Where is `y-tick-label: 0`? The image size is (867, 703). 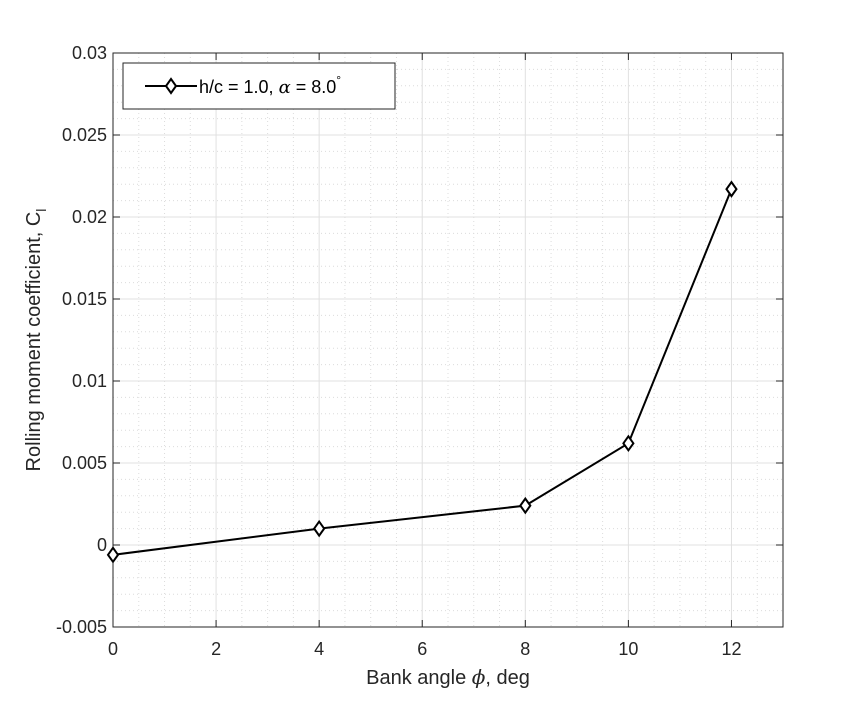 y-tick-label: 0 is located at coordinates (102, 545).